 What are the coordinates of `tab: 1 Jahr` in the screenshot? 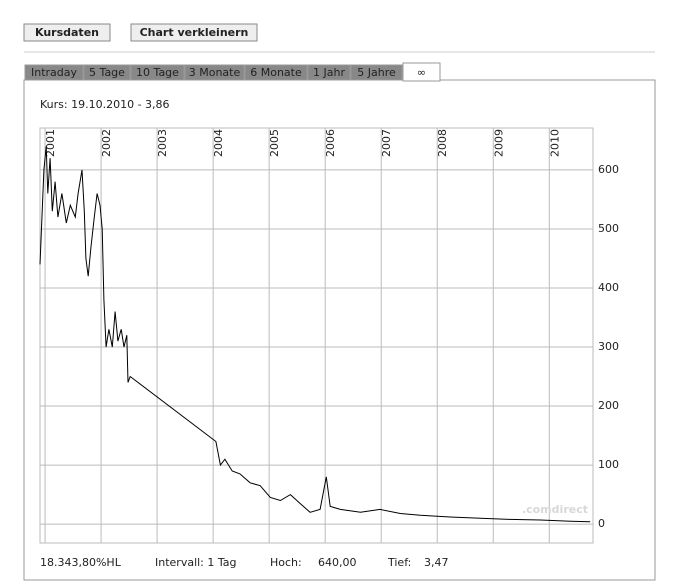 It's located at (329, 72).